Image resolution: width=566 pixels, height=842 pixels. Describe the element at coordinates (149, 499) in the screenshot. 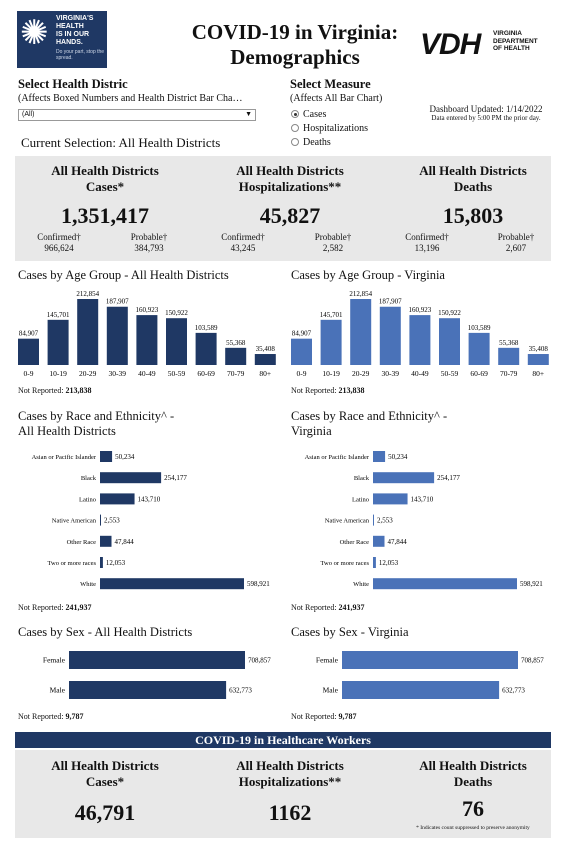

I see `bar-value-label: 143,710` at that location.